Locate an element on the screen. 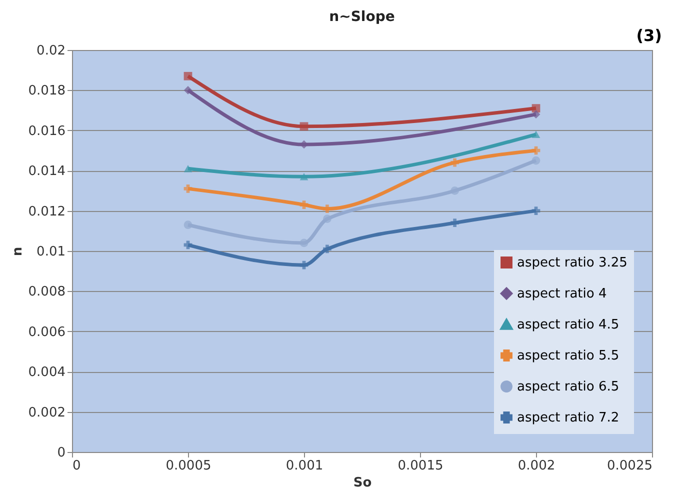  y-tick-label: 0.016 is located at coordinates (47, 131).